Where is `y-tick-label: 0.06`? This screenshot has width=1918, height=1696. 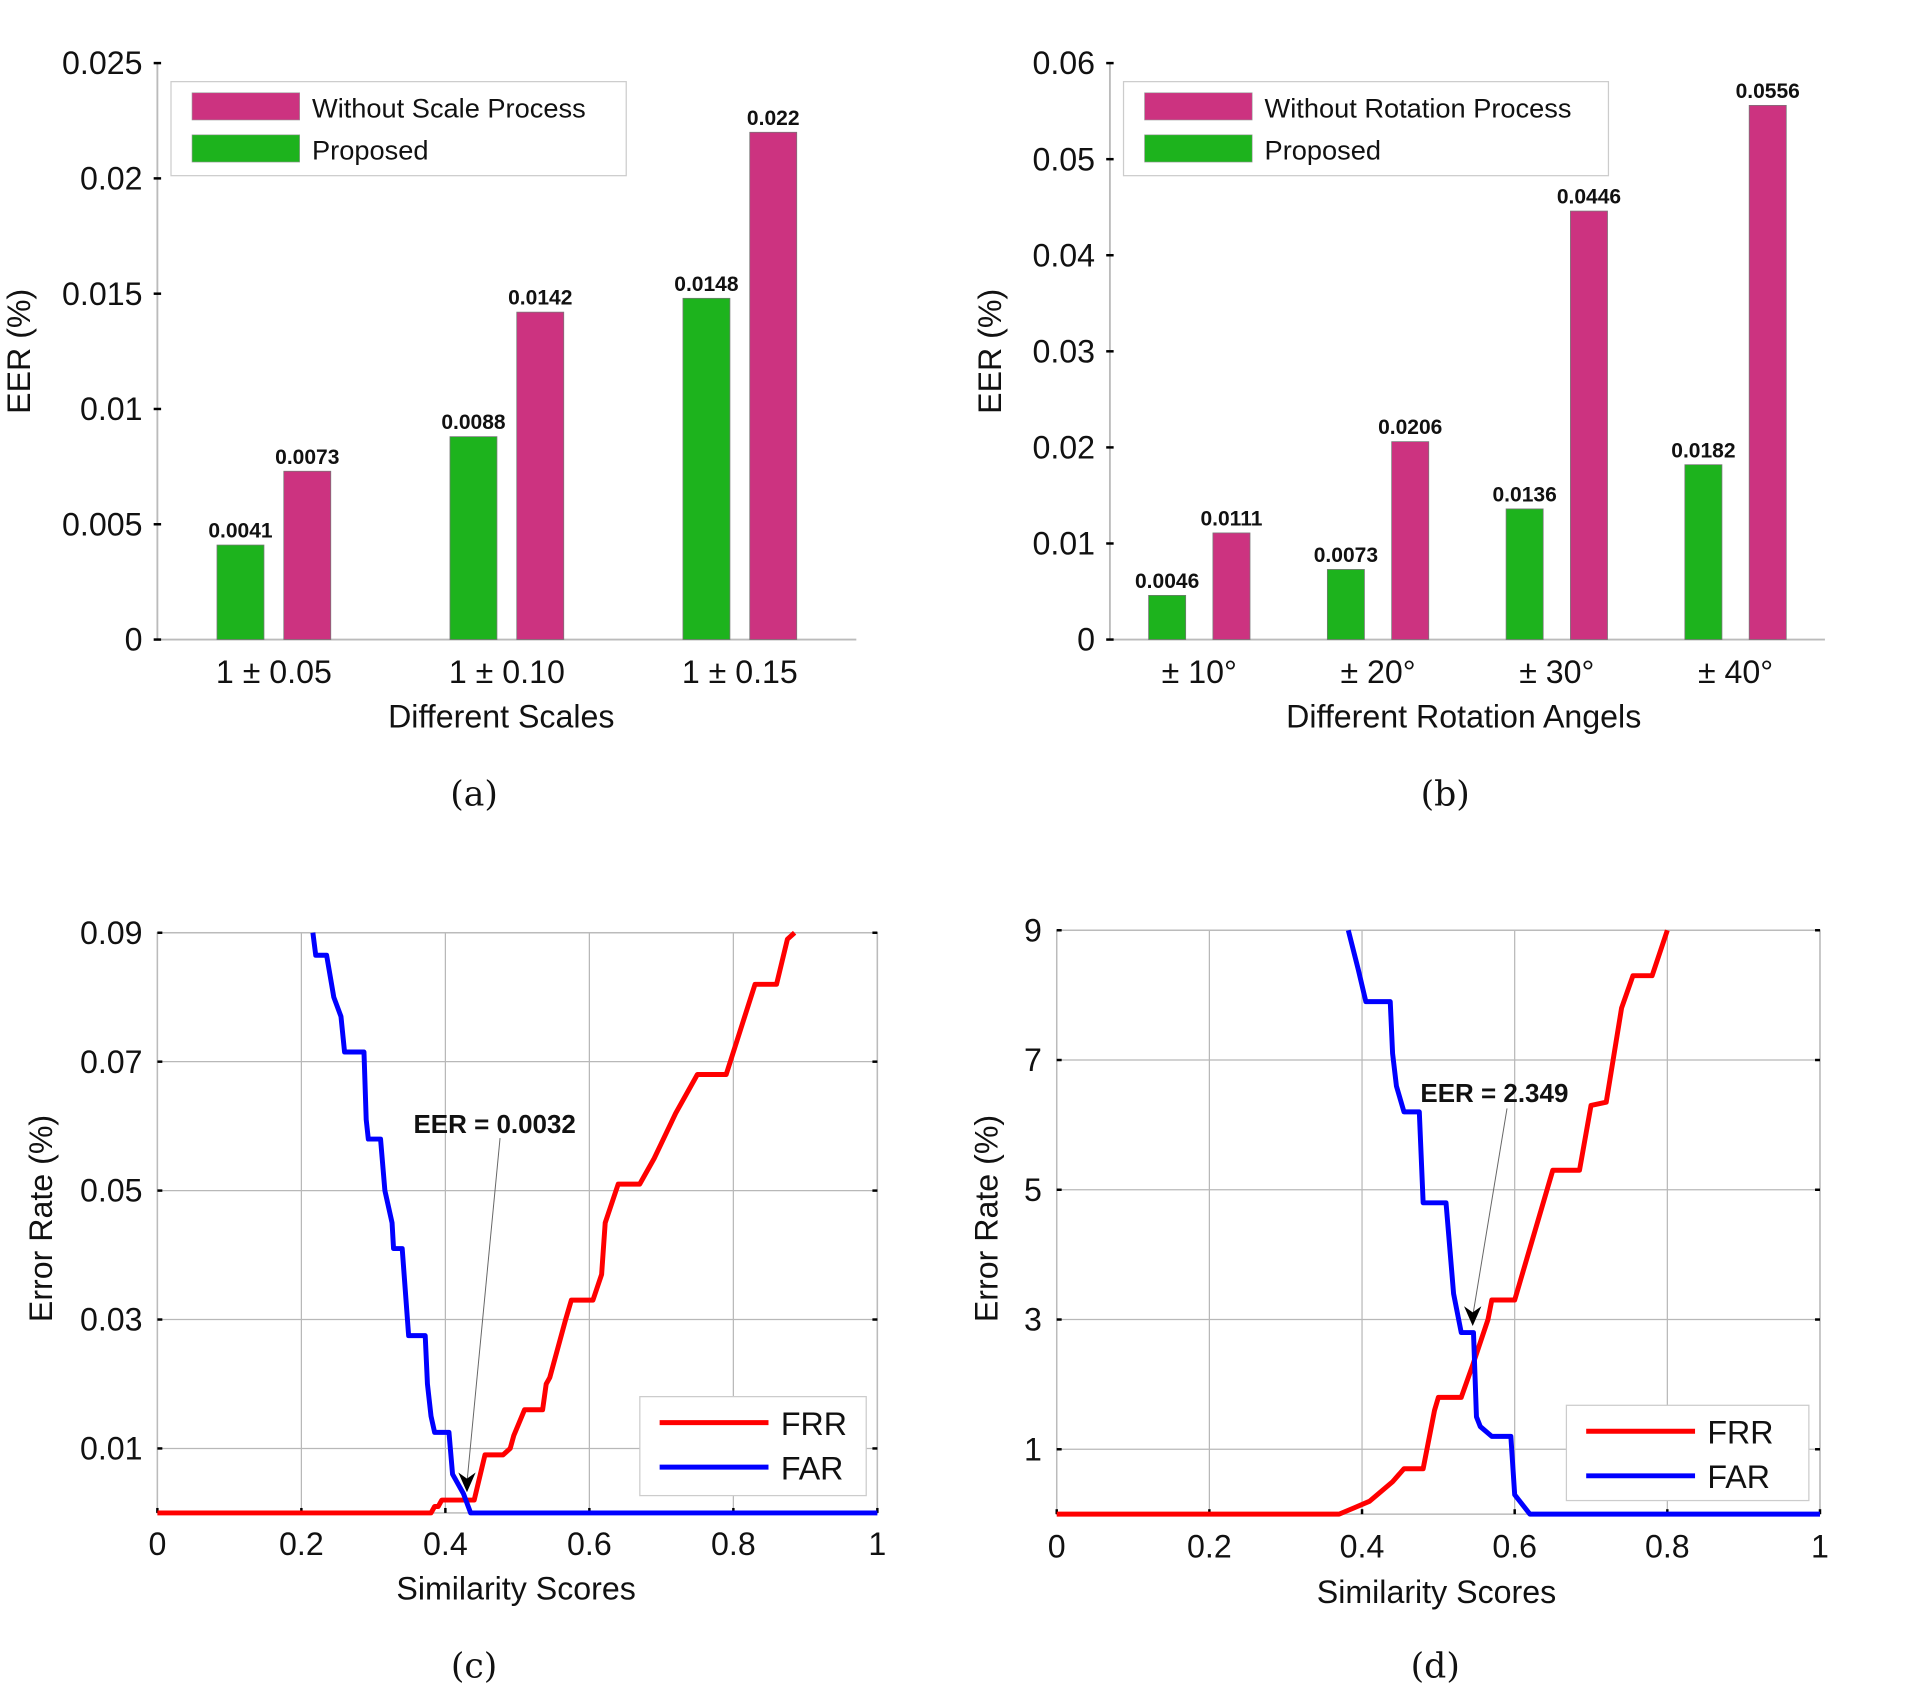 y-tick-label: 0.06 is located at coordinates (1063, 63).